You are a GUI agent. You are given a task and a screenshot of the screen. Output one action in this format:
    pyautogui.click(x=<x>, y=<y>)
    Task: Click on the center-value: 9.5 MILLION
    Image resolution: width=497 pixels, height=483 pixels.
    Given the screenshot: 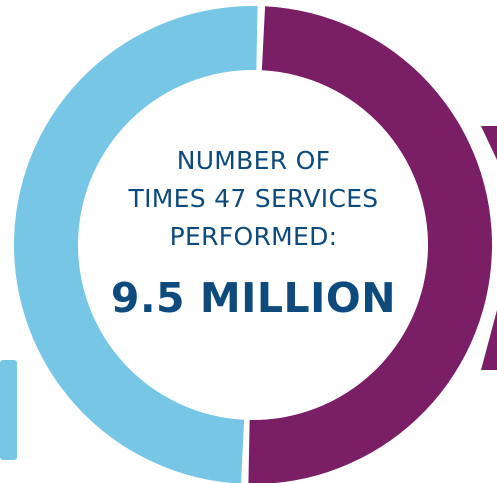 What is the action you would take?
    pyautogui.click(x=253, y=298)
    